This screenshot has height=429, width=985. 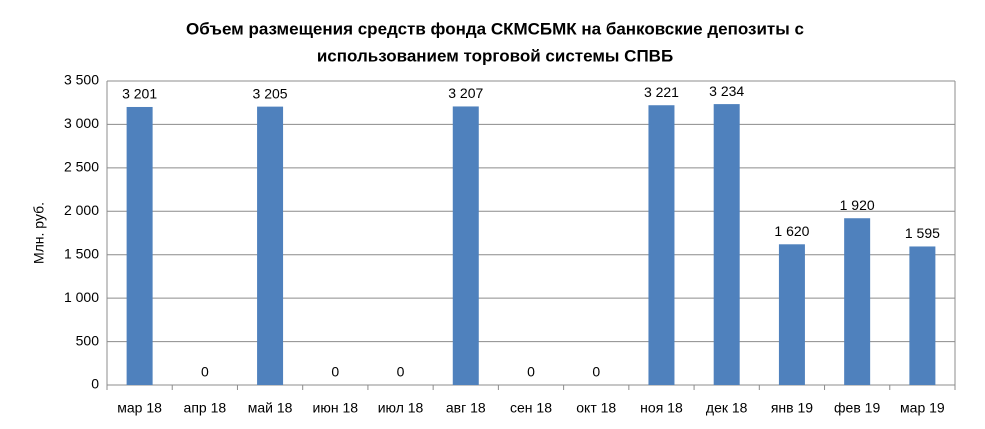 What do you see at coordinates (531, 408) in the screenshot?
I see `x-tick-label: сен 18` at bounding box center [531, 408].